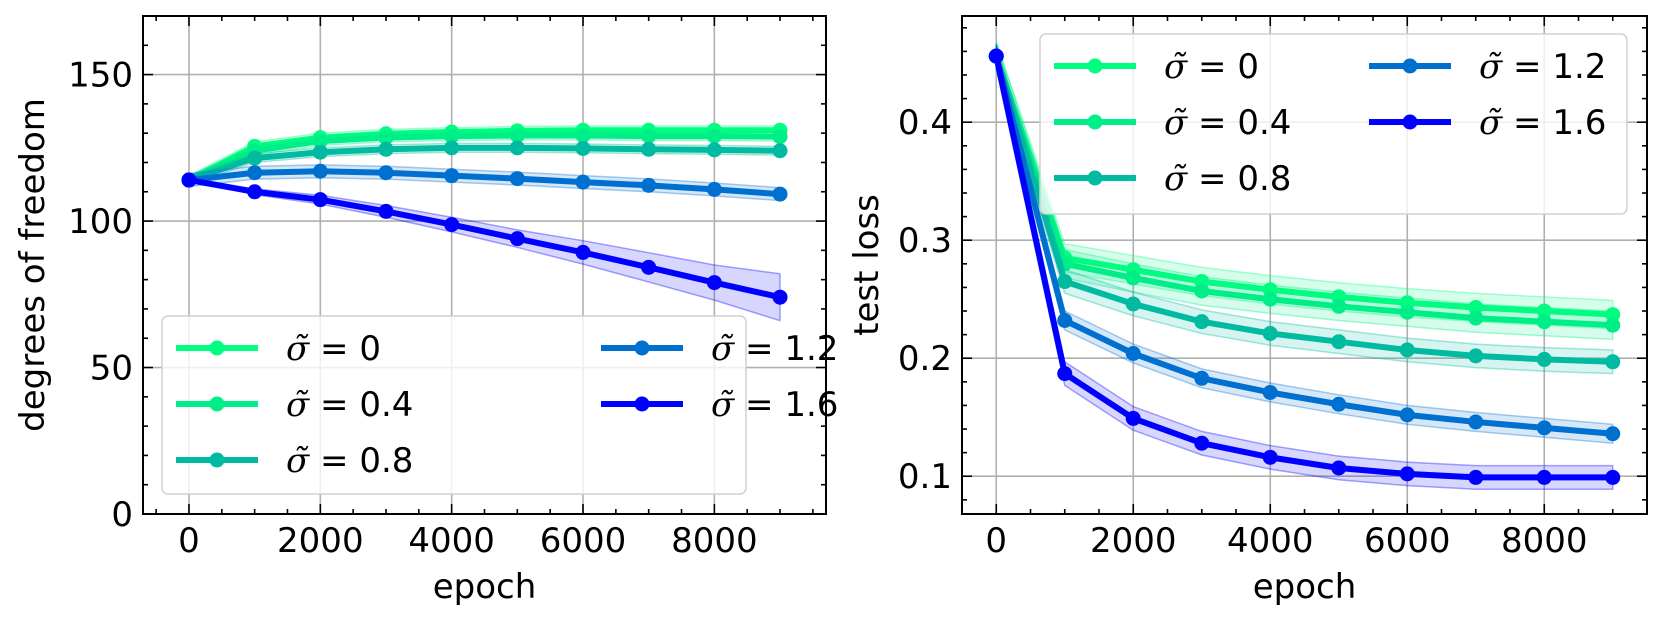 This screenshot has height=621, width=1662. I want to click on plot-area, so click(484, 222).